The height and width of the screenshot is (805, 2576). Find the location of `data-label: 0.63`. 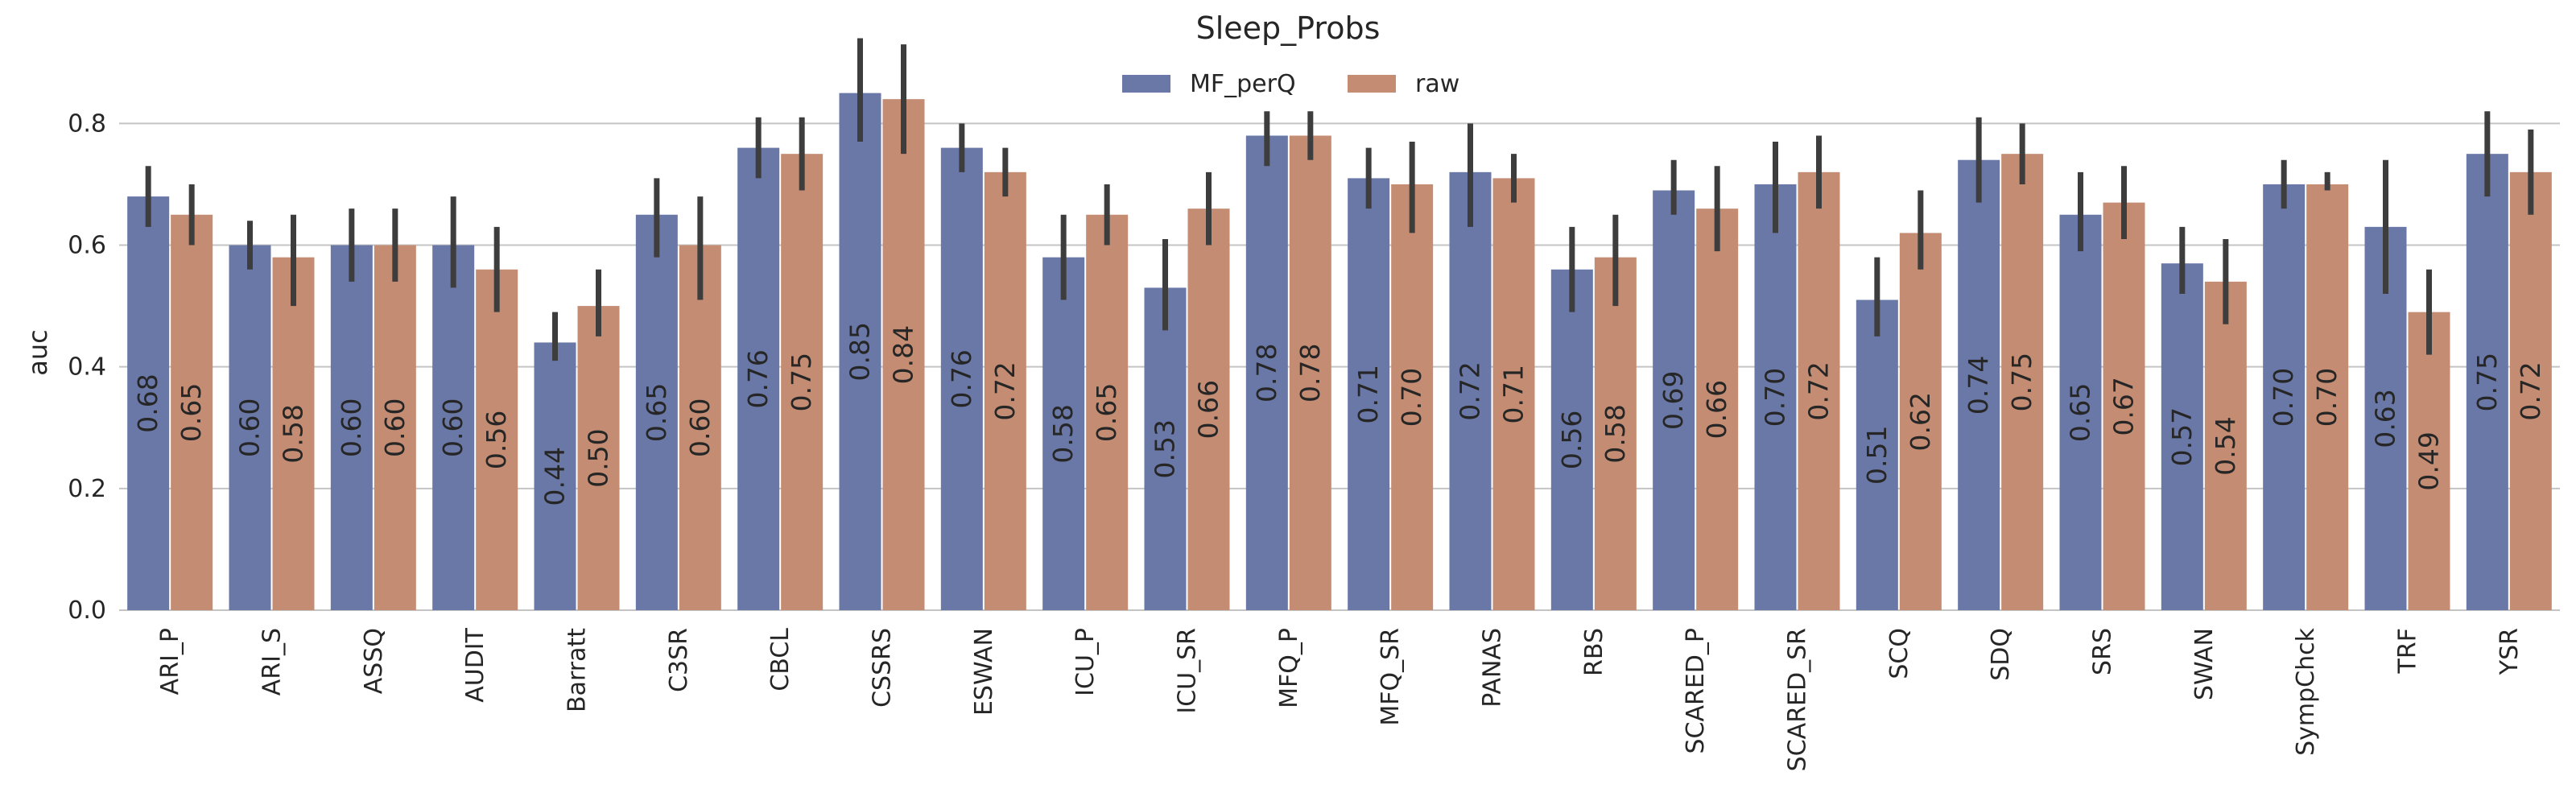

data-label: 0.63 is located at coordinates (2385, 418).